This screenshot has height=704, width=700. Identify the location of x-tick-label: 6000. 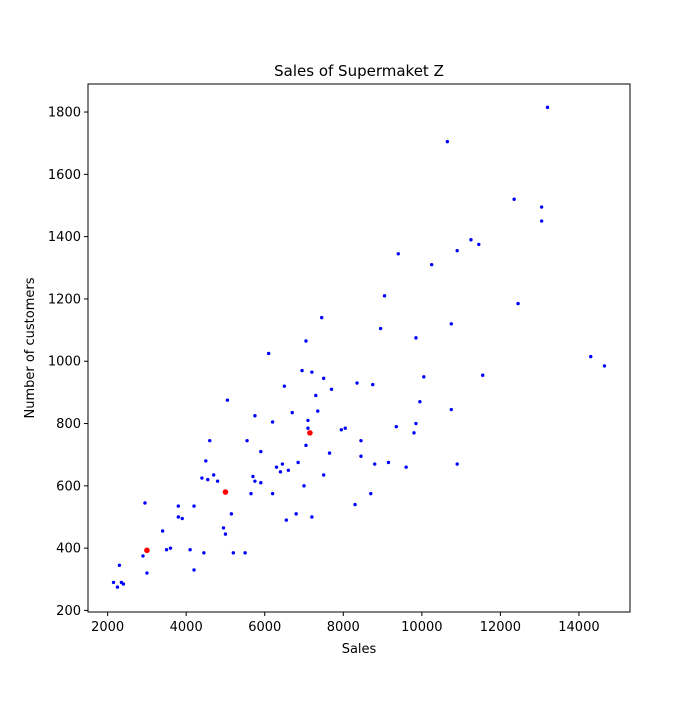
(264, 627).